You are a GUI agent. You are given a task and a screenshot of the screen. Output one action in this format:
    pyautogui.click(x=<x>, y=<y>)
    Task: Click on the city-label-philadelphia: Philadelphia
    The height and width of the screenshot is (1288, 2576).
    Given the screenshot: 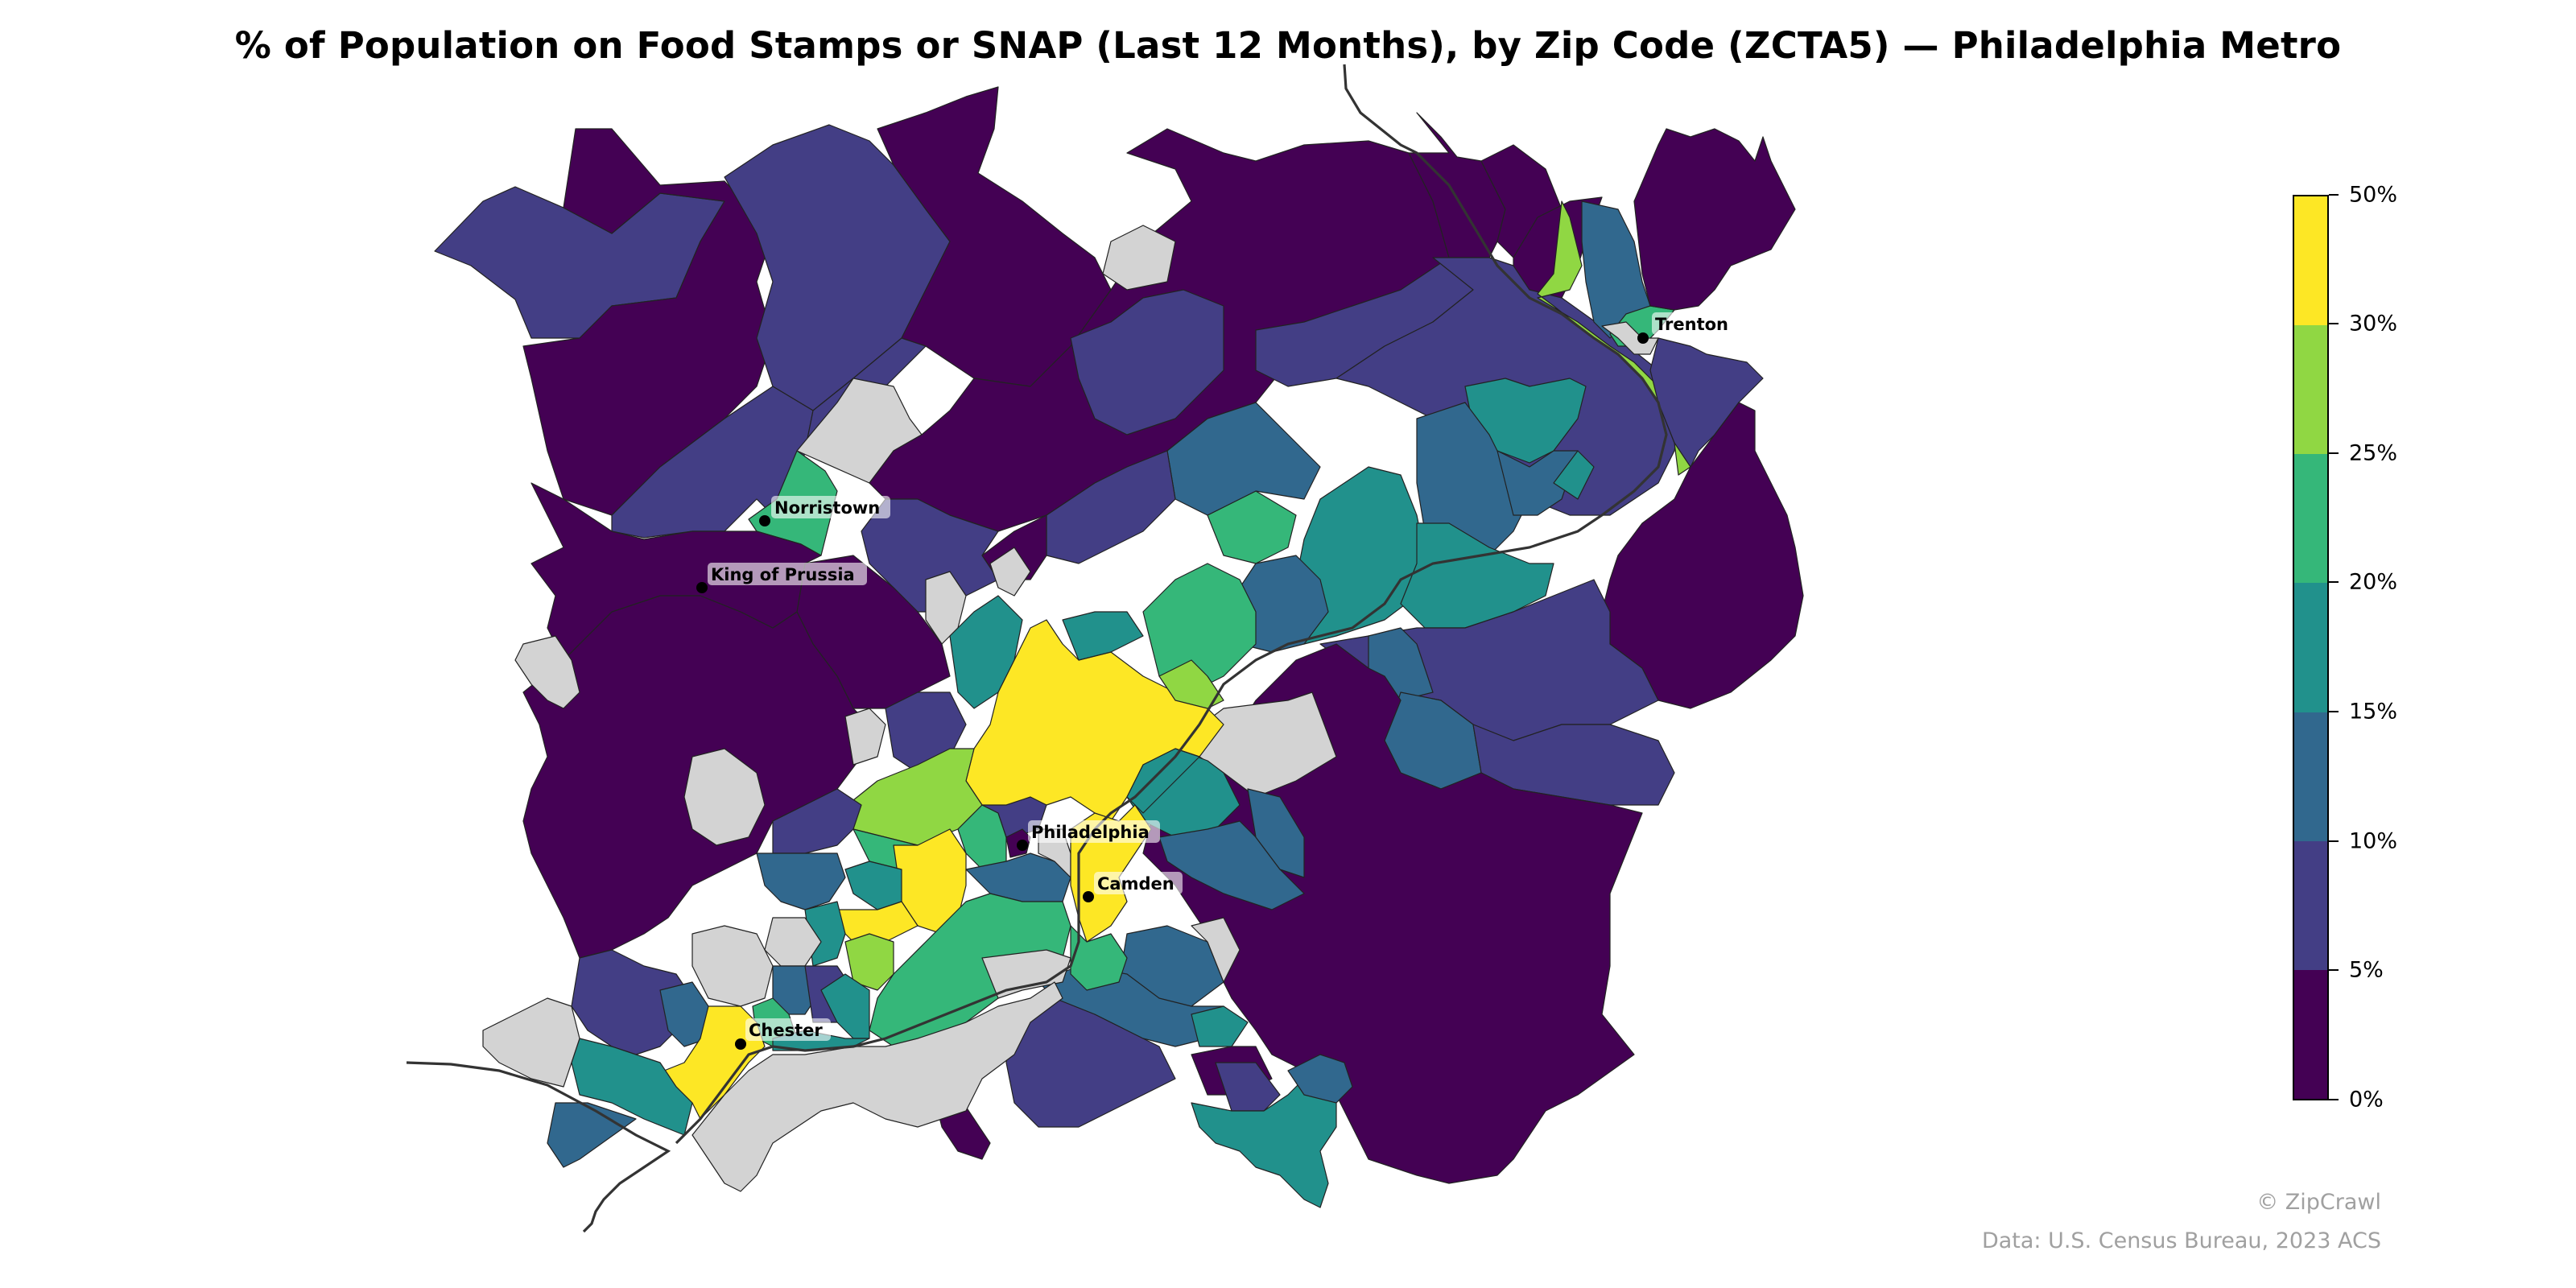 What is the action you would take?
    pyautogui.click(x=1090, y=832)
    